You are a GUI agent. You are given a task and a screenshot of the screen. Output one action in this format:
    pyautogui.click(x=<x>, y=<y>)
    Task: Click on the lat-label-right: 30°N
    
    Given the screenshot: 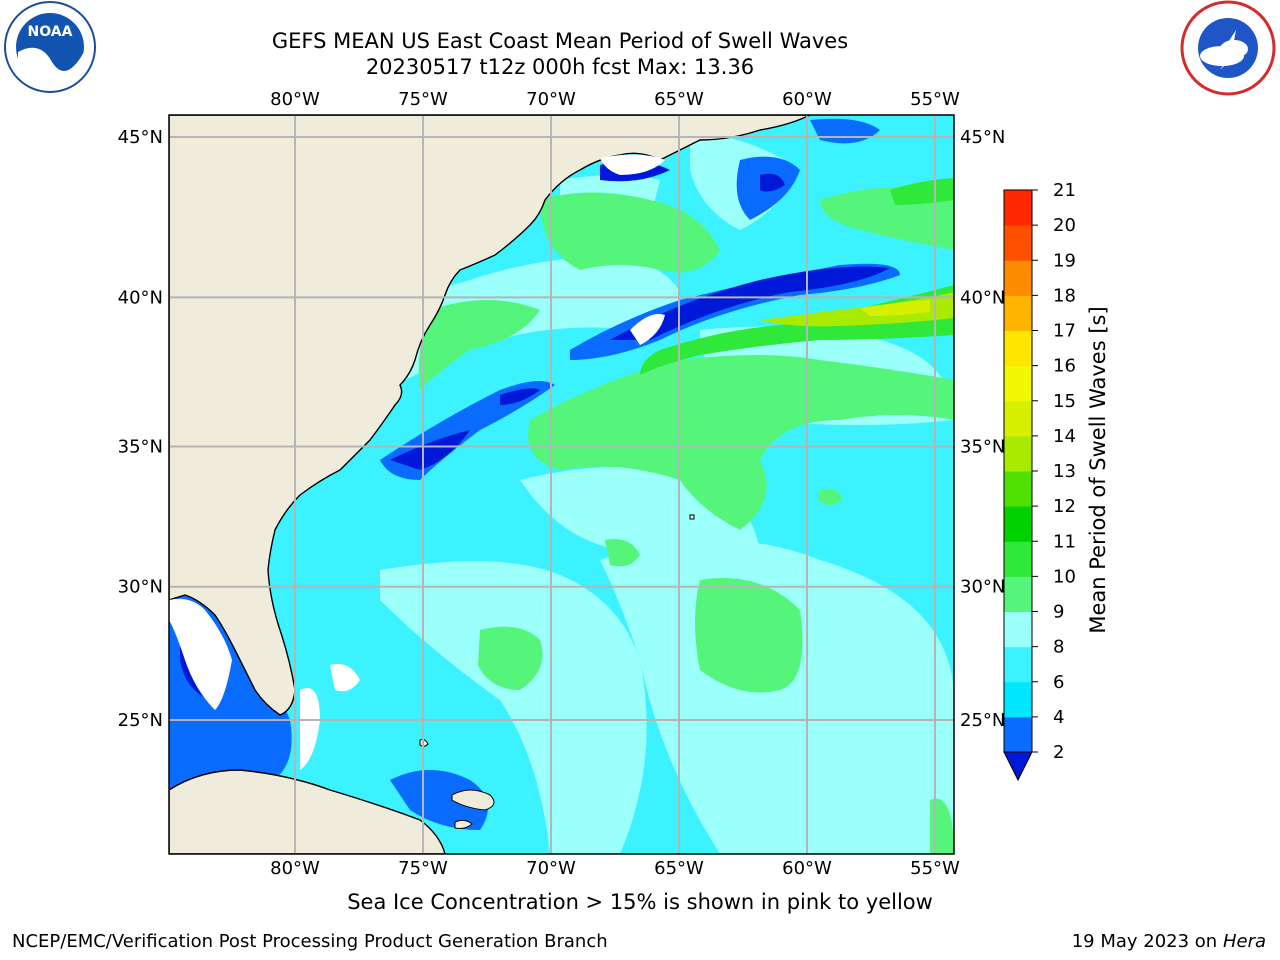 What is the action you would take?
    pyautogui.click(x=982, y=587)
    